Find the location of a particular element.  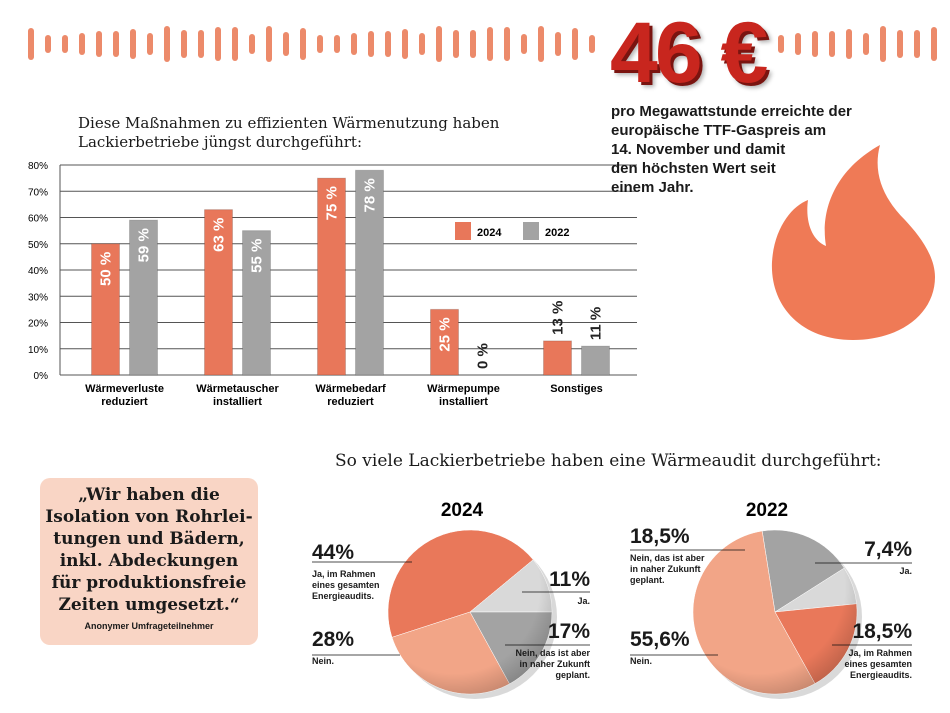

value-label: 25 % is located at coordinates (445, 334).